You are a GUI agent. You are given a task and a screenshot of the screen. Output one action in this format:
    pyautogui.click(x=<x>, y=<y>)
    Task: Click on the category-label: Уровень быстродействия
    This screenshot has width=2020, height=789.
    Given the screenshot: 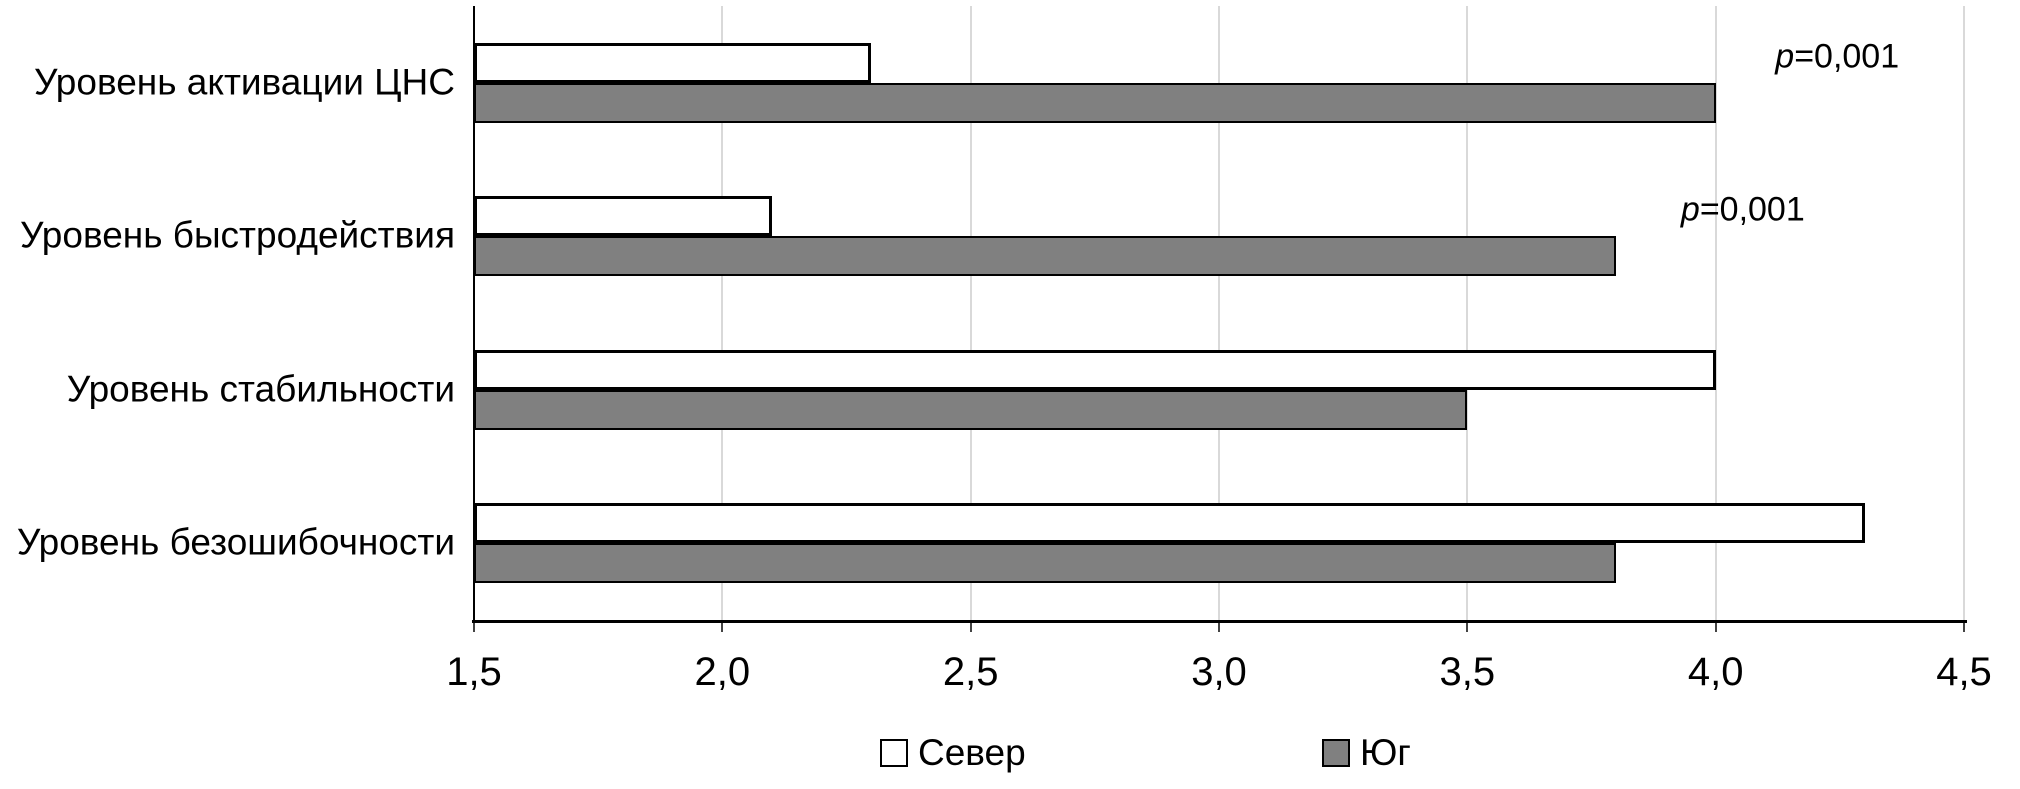 What is the action you would take?
    pyautogui.click(x=237, y=235)
    